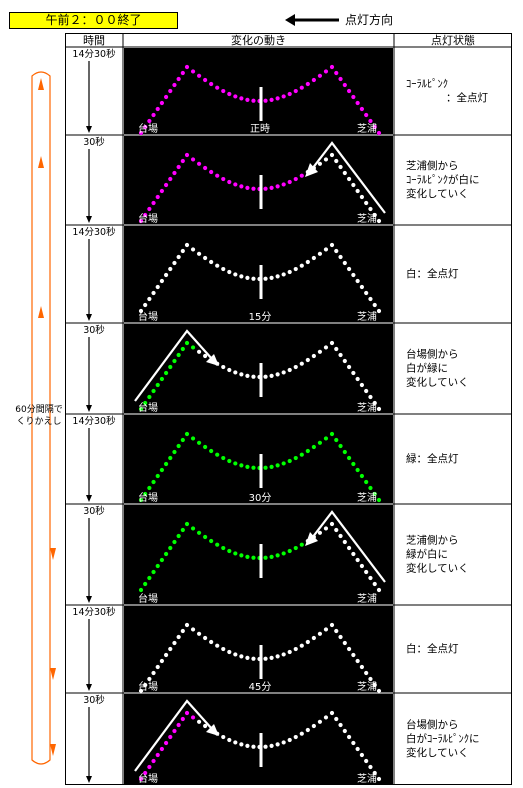  Describe the element at coordinates (258, 555) in the screenshot. I see `light-panel: 台場 芝浦` at that location.